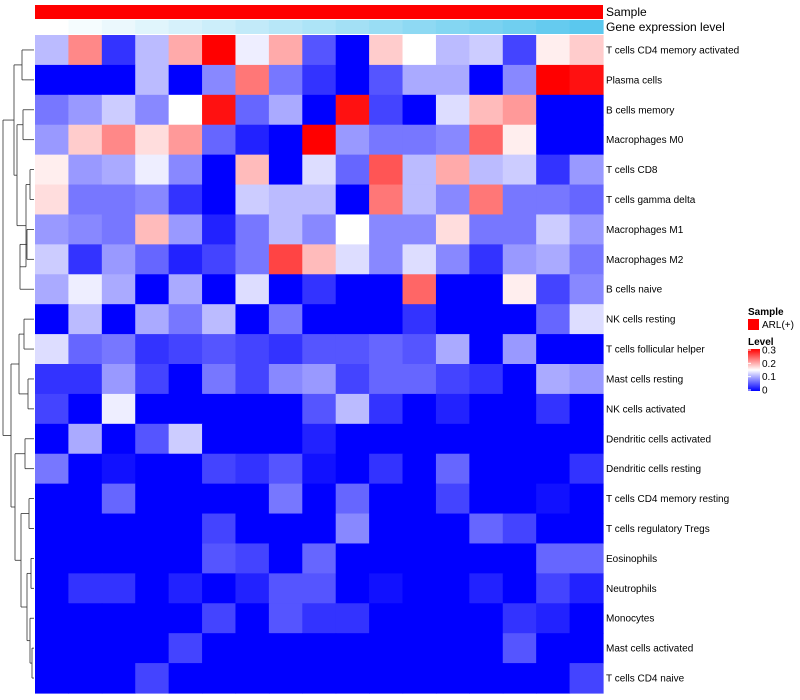  What do you see at coordinates (626, 12) in the screenshot?
I see `sample-annotation-label: Sample` at bounding box center [626, 12].